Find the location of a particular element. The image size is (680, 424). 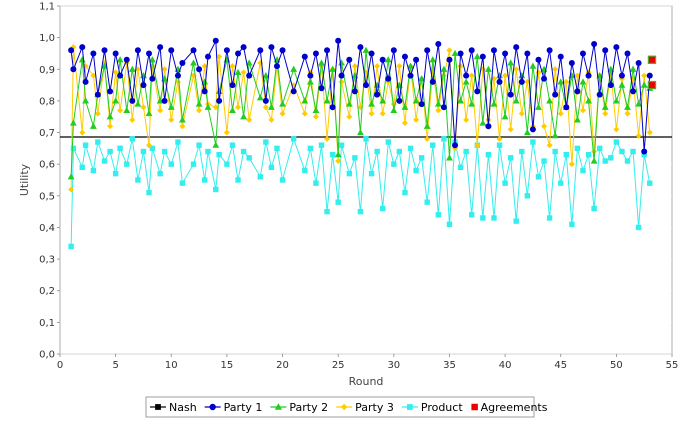

y-tick-label: 0,6 is located at coordinates (47, 165).